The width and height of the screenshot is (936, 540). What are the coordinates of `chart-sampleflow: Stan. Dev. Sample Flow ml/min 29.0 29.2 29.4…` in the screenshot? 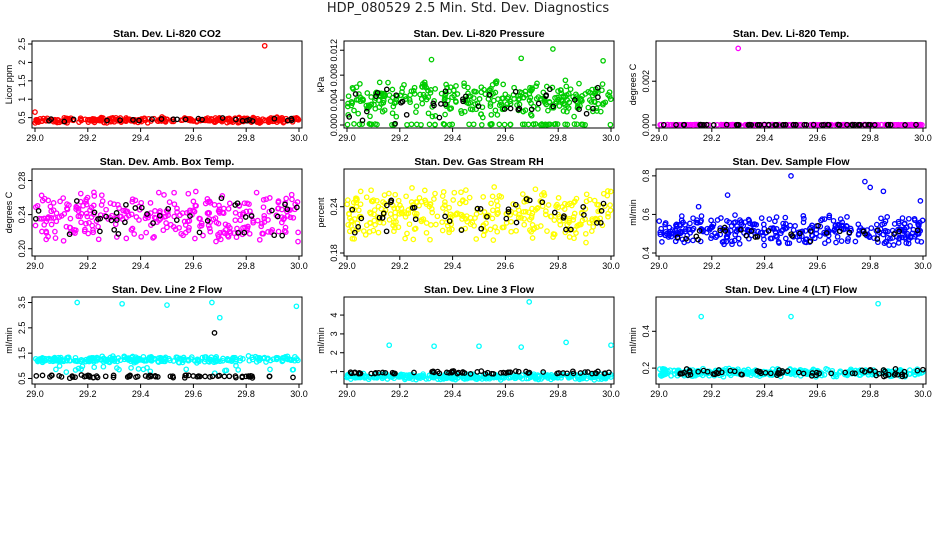 It's located at (780, 213).